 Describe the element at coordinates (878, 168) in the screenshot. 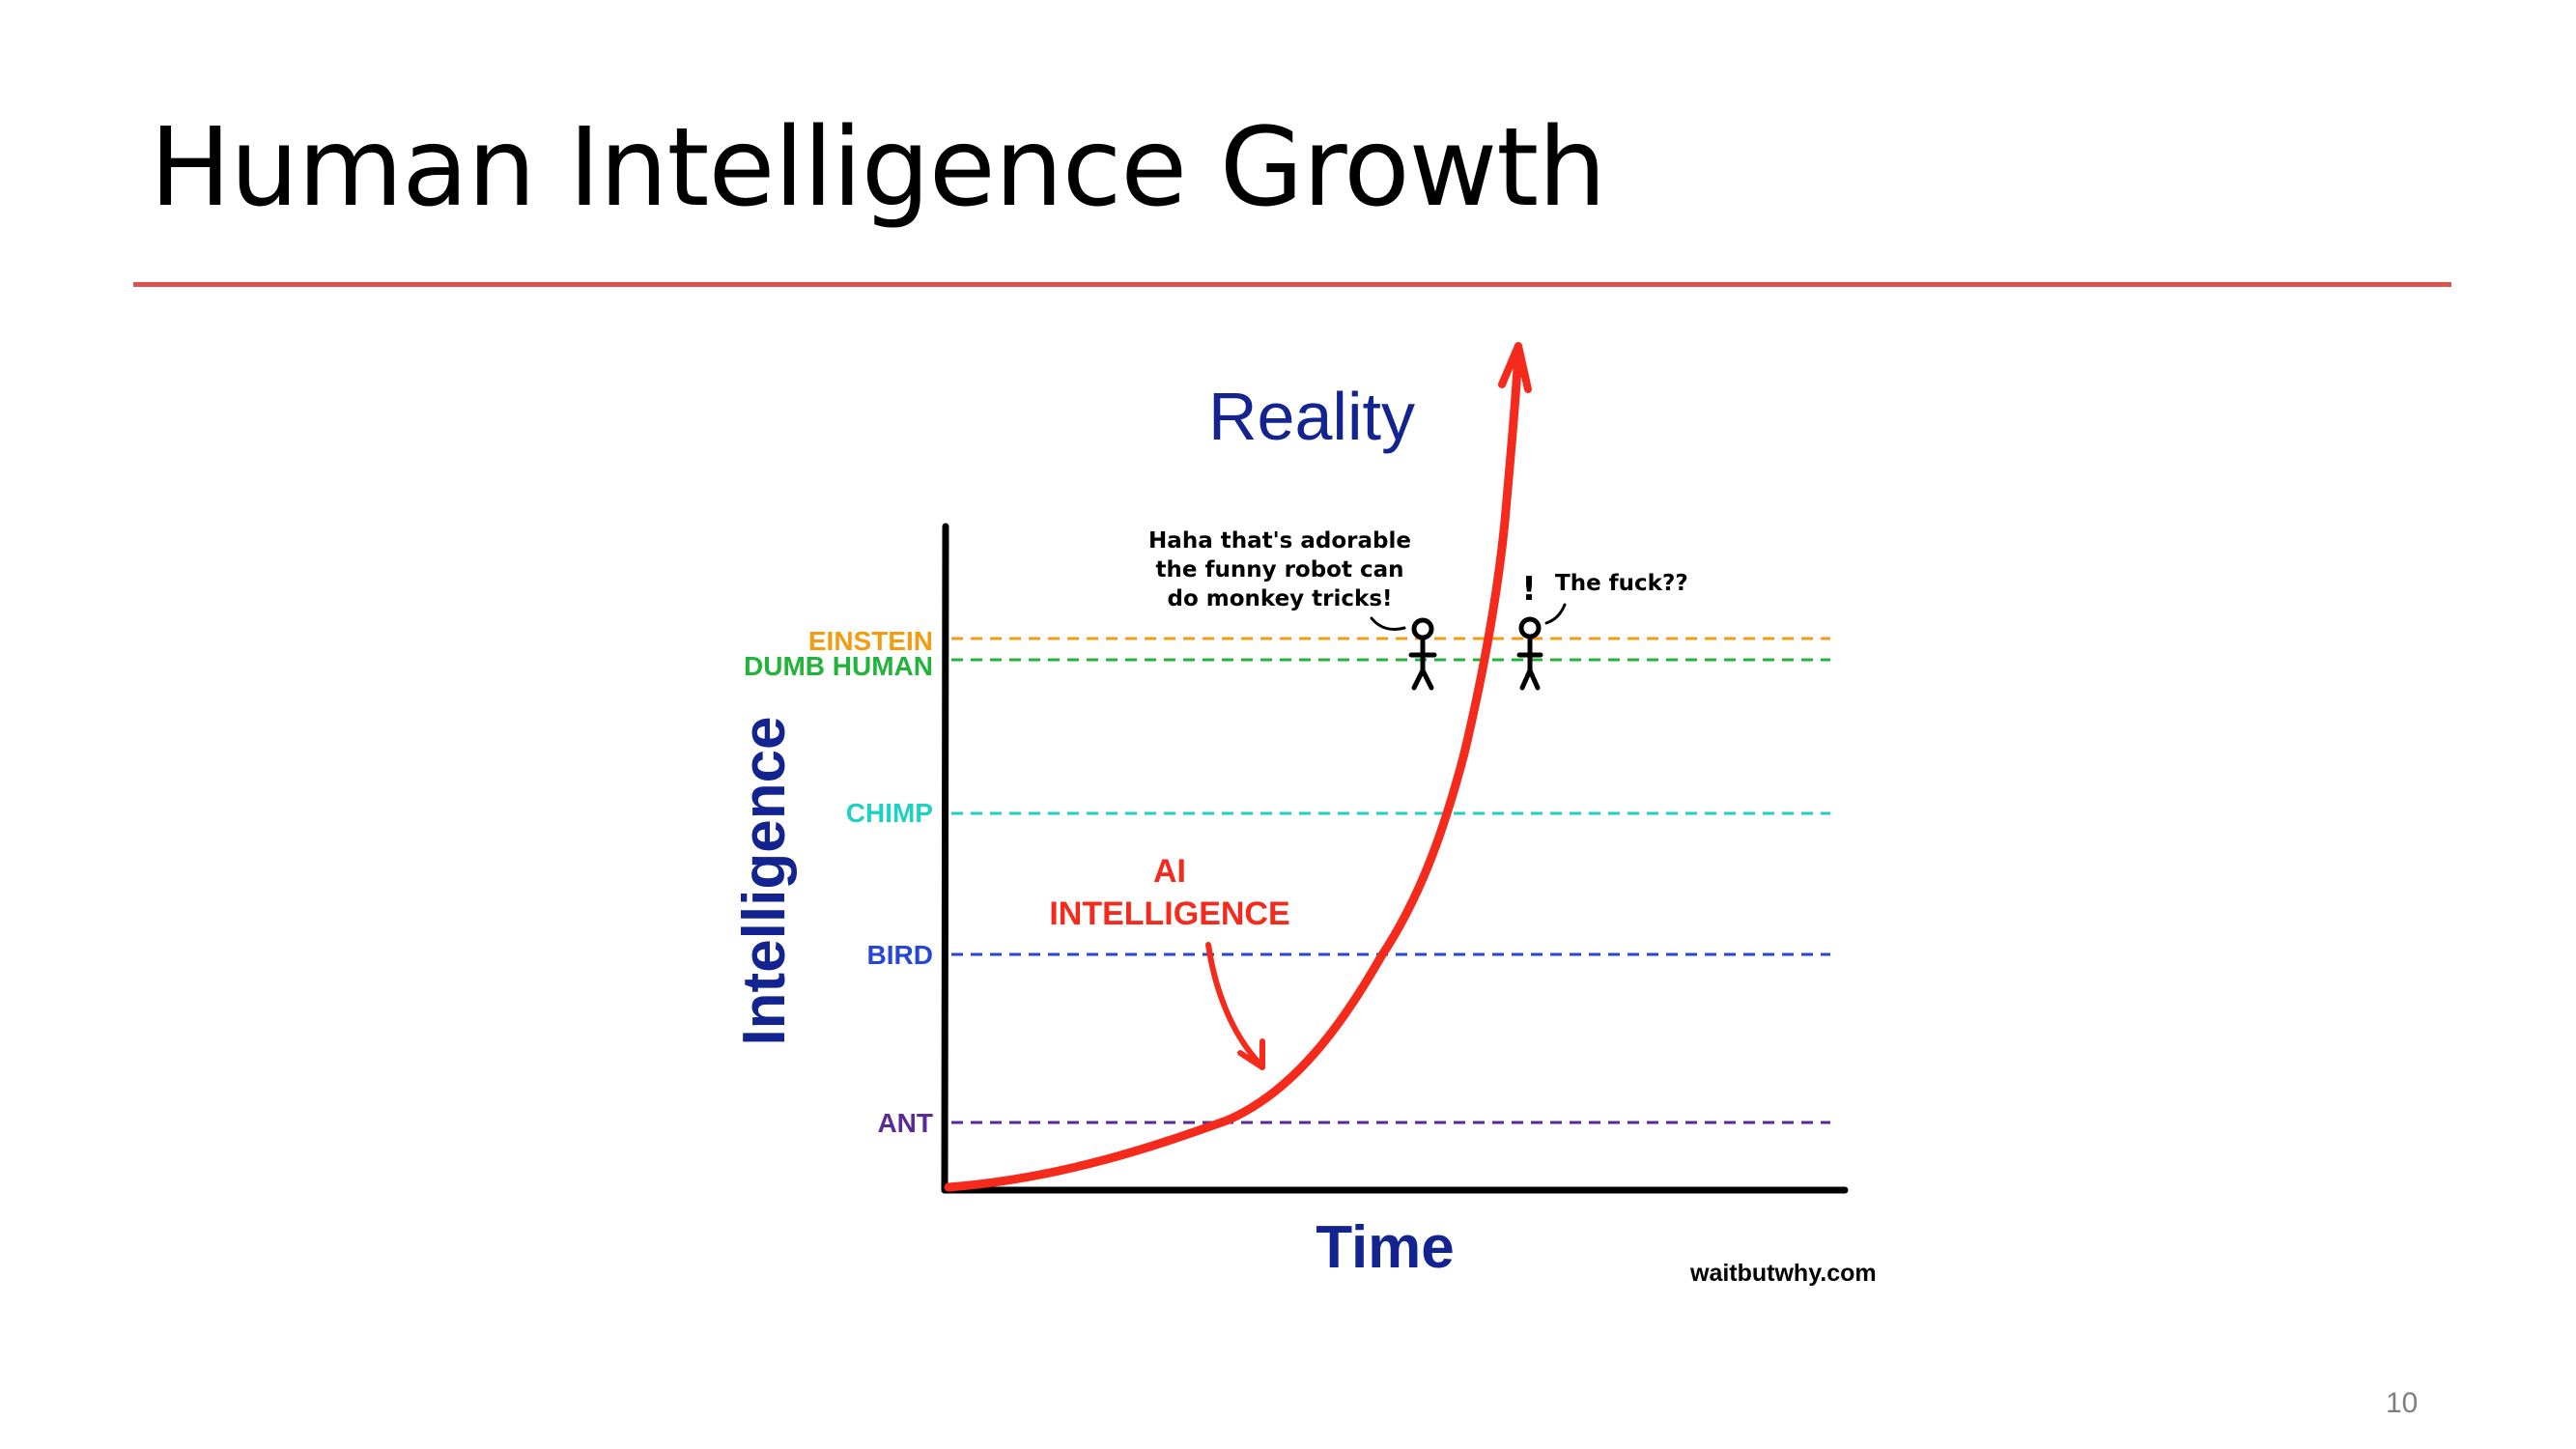

I see `slide-title: Human Intelligence Growth` at that location.